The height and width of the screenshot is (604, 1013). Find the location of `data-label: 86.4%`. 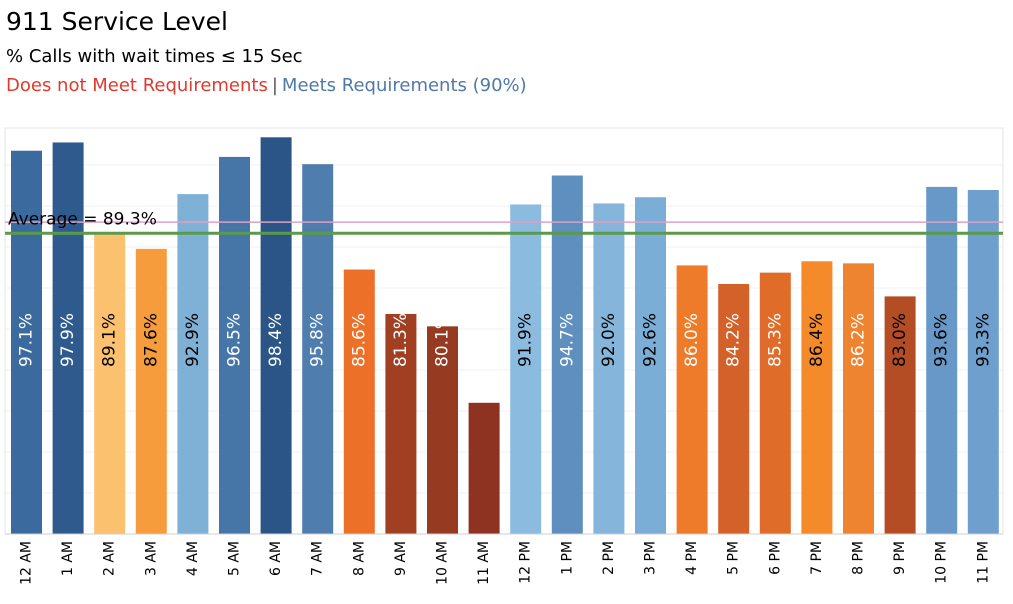

data-label: 86.4% is located at coordinates (817, 340).